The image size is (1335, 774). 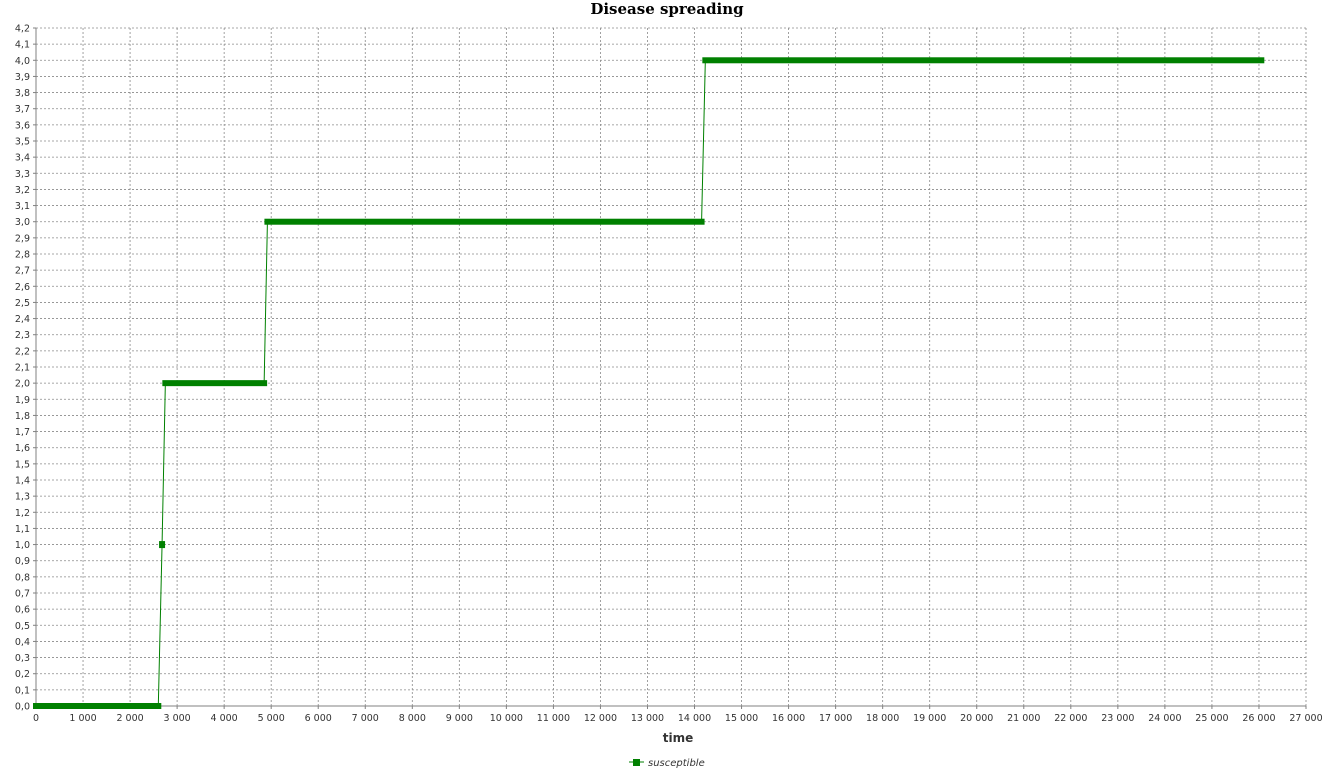 What do you see at coordinates (788, 718) in the screenshot?
I see `x-tick-label: 16 000` at bounding box center [788, 718].